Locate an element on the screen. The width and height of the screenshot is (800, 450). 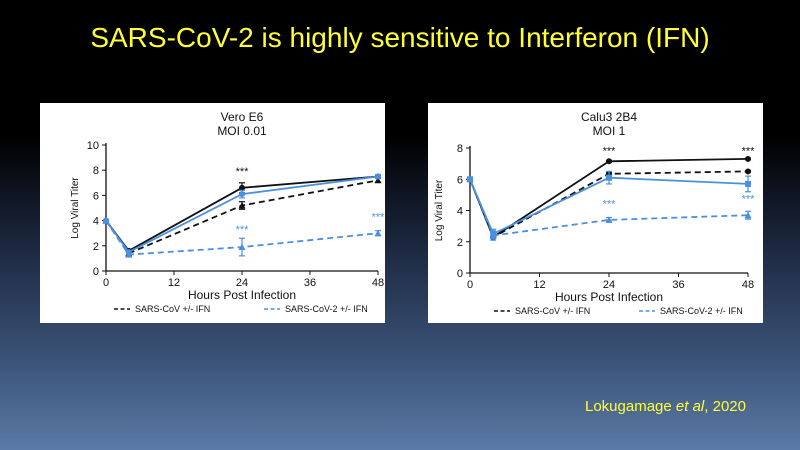
citation: Lokugamage et al, 2020 is located at coordinates (665, 406).